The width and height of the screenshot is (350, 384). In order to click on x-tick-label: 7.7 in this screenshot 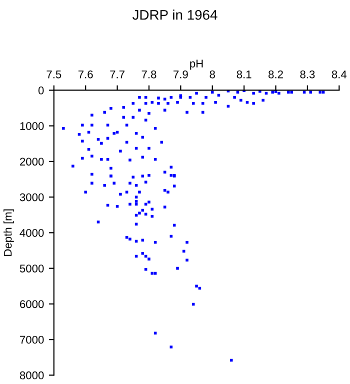, I will do `click(117, 74)`.